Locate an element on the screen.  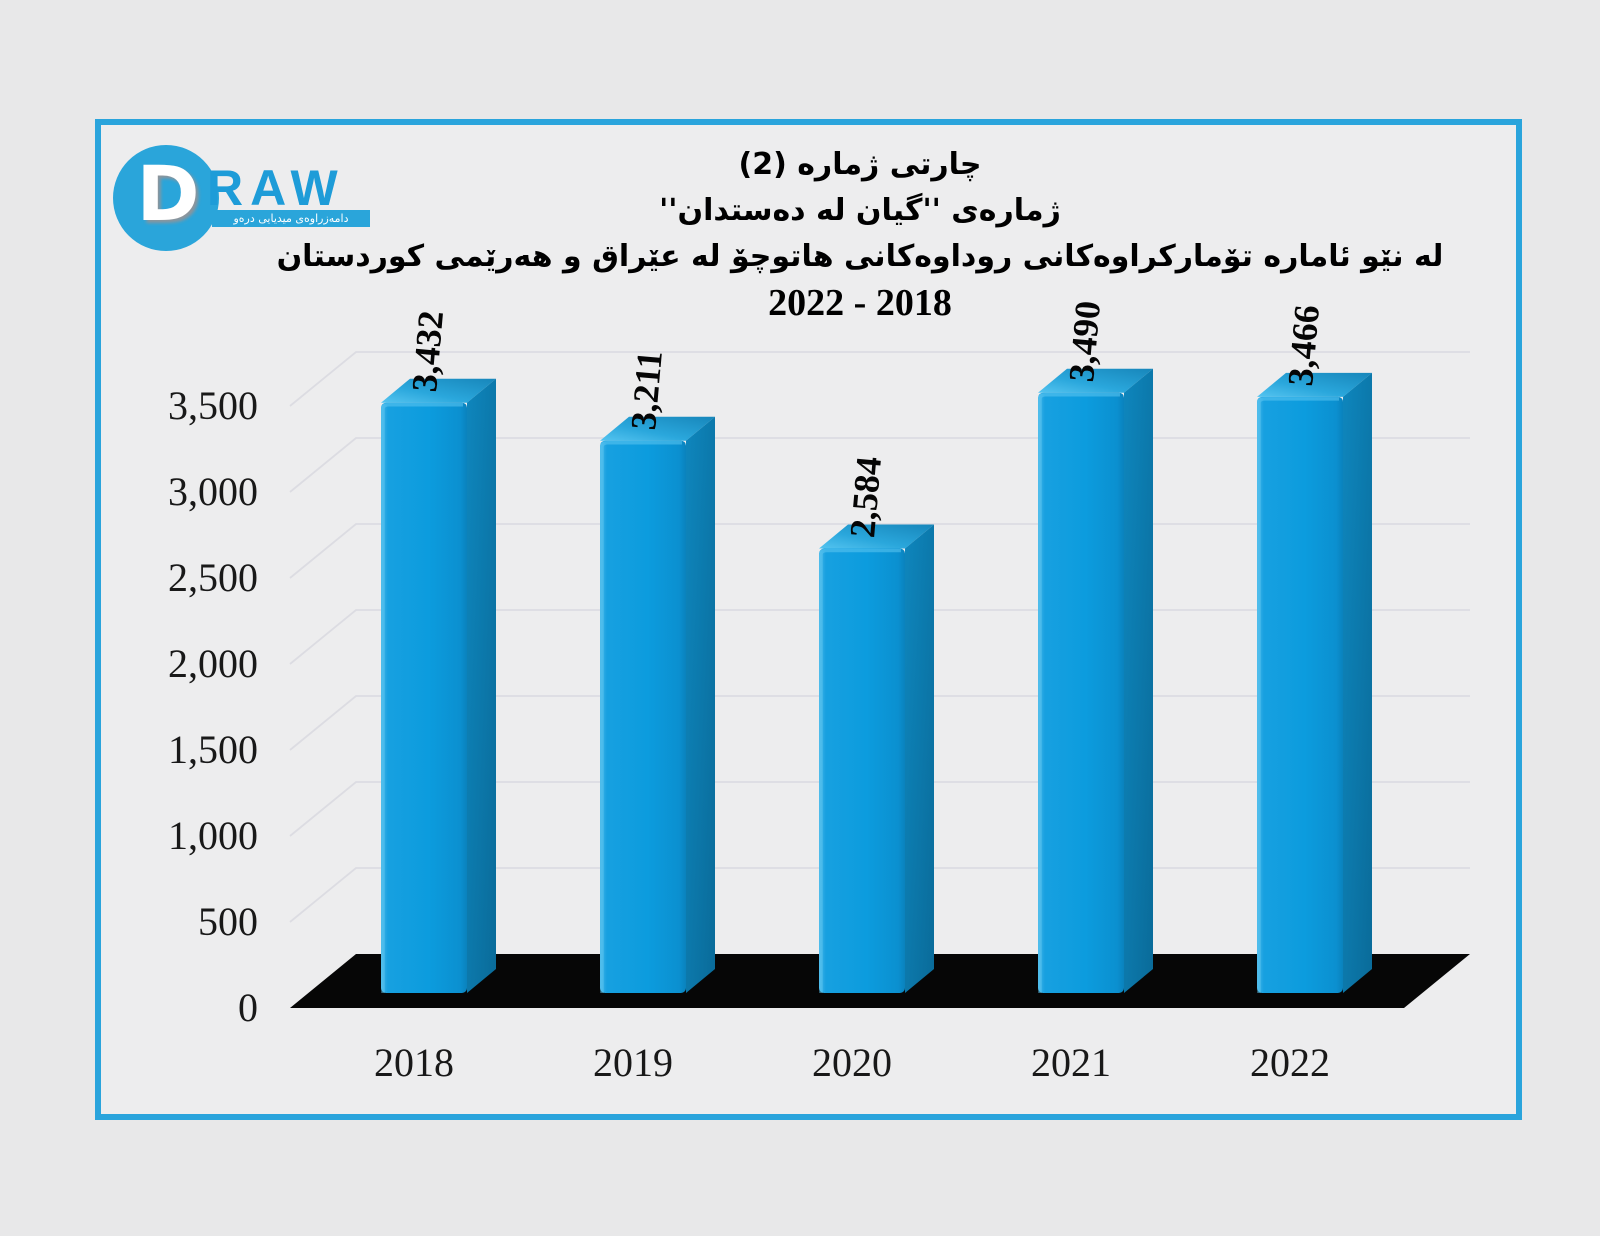
y-tick-label: 1,500 is located at coordinates (213, 749).